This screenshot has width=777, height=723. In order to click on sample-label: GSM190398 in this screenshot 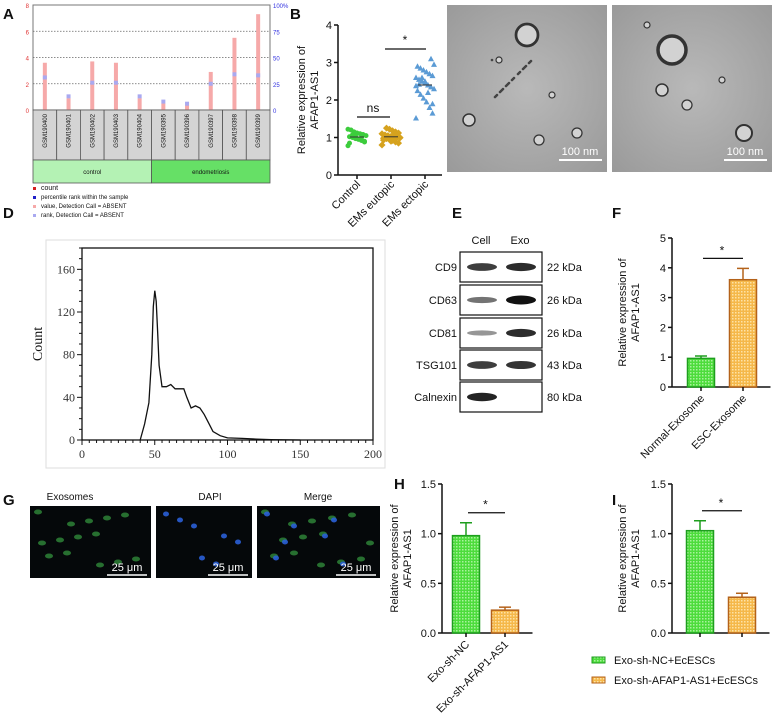, I will do `click(235, 130)`.